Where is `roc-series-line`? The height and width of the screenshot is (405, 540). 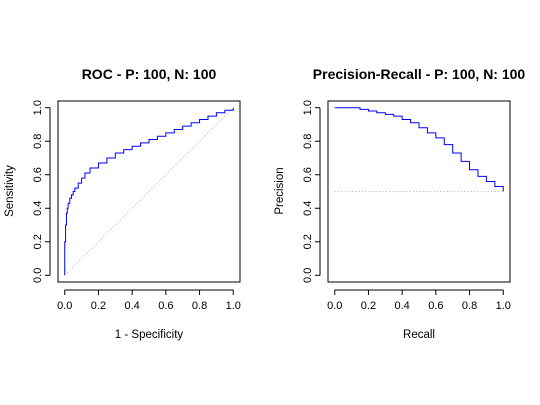 roc-series-line is located at coordinates (149, 191).